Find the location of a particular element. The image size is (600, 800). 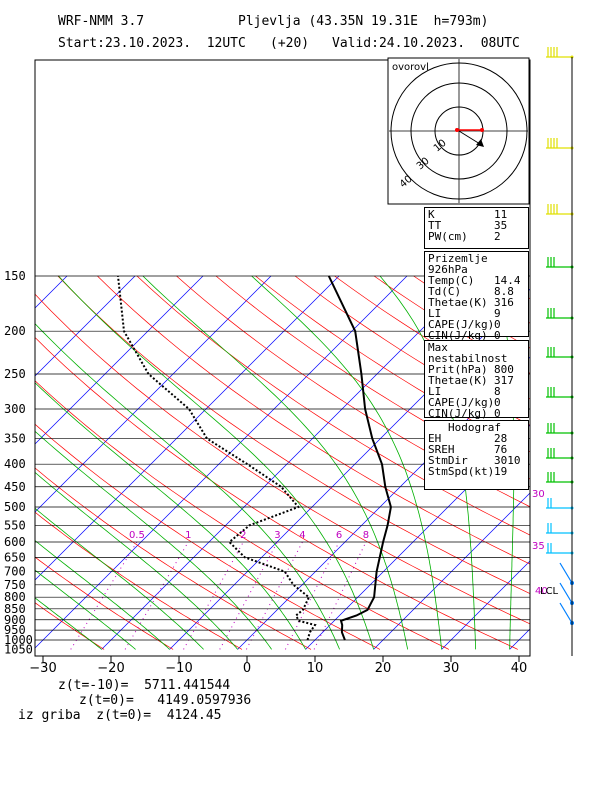

k-label: K is located at coordinates (431, 214).